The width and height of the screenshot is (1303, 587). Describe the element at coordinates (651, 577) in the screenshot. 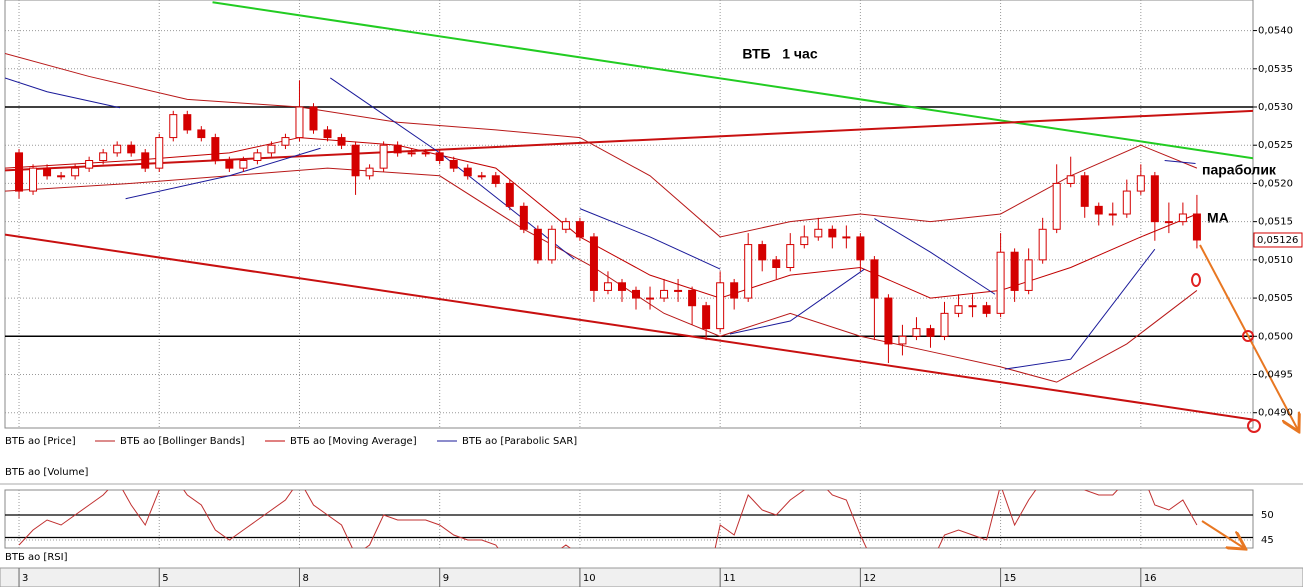

I see `time-axis` at that location.